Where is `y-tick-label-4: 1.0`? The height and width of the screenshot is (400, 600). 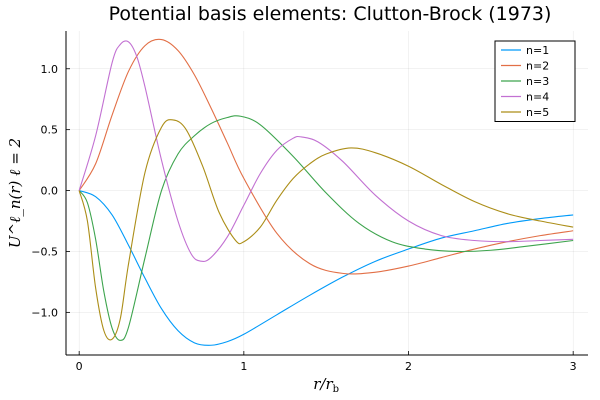 y-tick-label-4: 1.0 is located at coordinates (50, 69).